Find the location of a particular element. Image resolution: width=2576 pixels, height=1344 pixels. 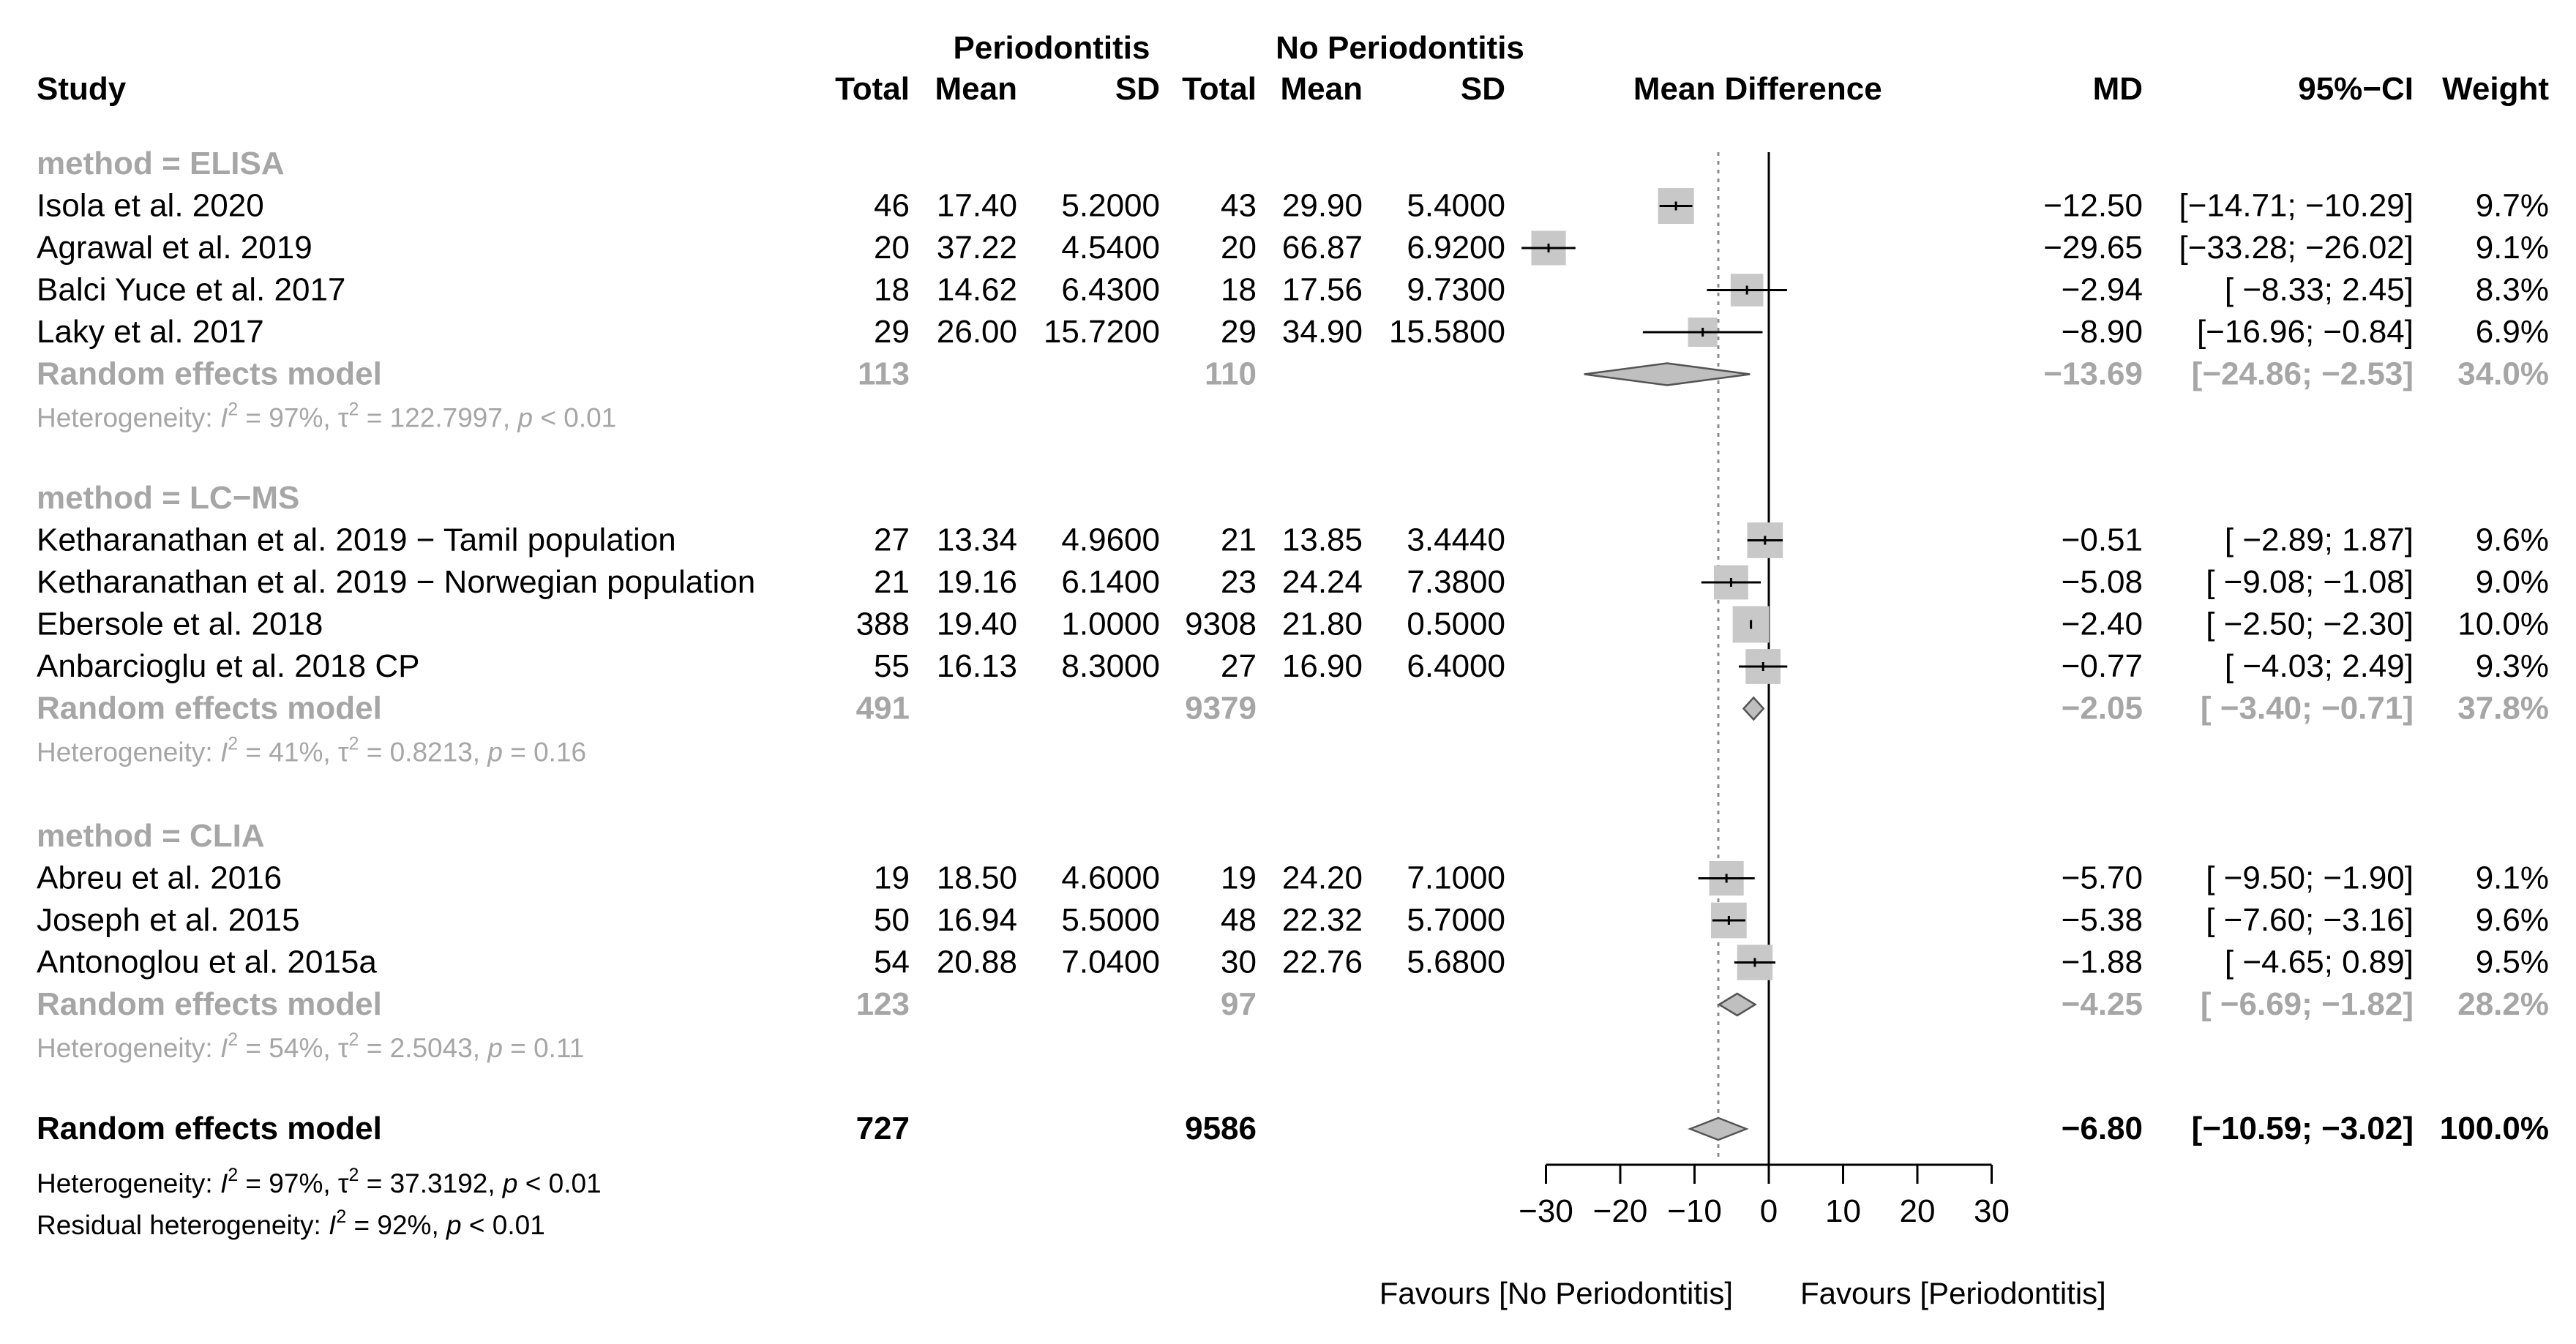

total1-value: 55 is located at coordinates (892, 666).